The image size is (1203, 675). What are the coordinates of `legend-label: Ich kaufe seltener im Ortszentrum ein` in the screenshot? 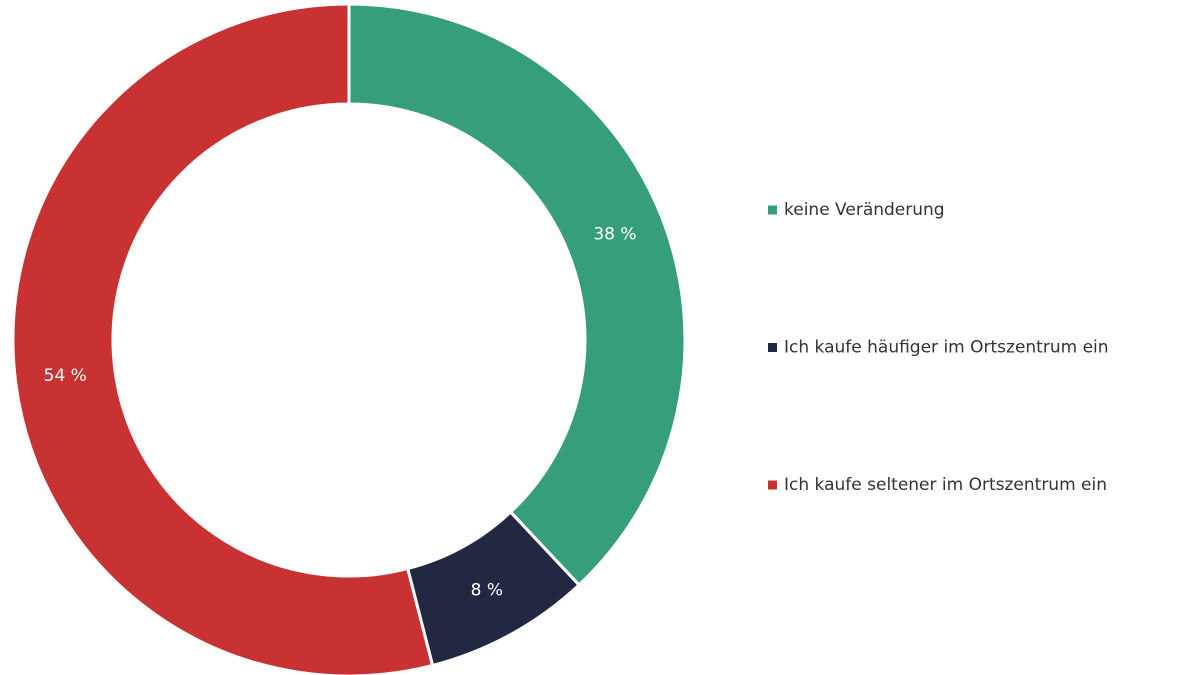 It's located at (945, 485).